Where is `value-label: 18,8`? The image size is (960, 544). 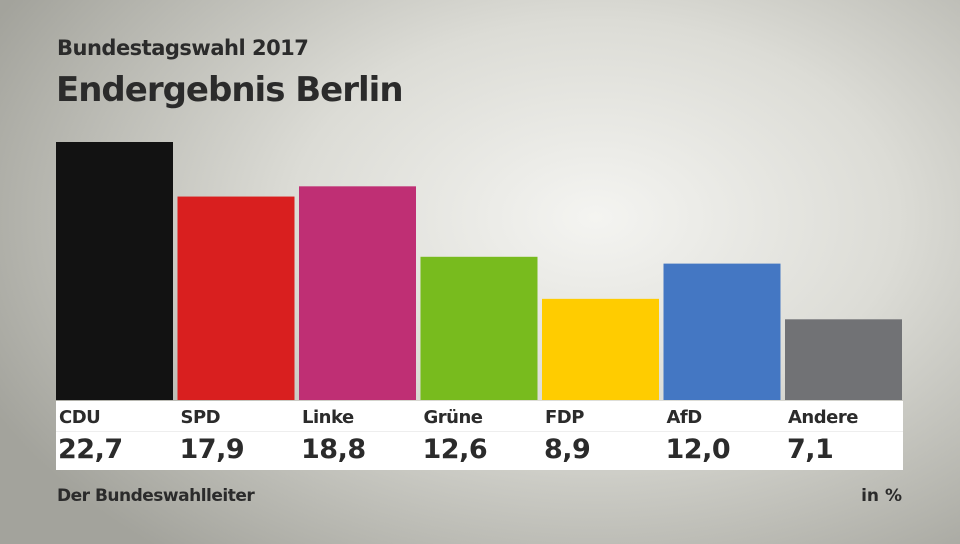
value-label: 18,8 is located at coordinates (333, 449).